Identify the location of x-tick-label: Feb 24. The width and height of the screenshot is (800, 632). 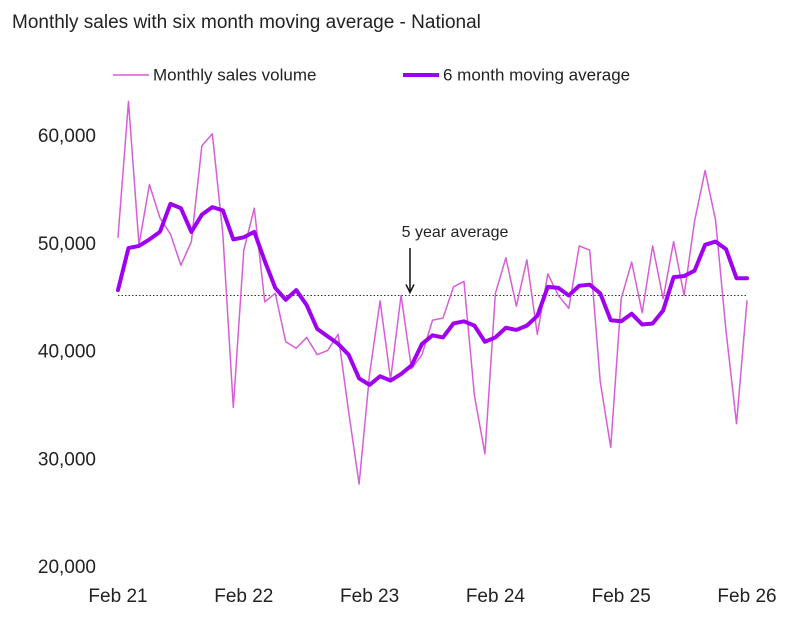
(496, 596).